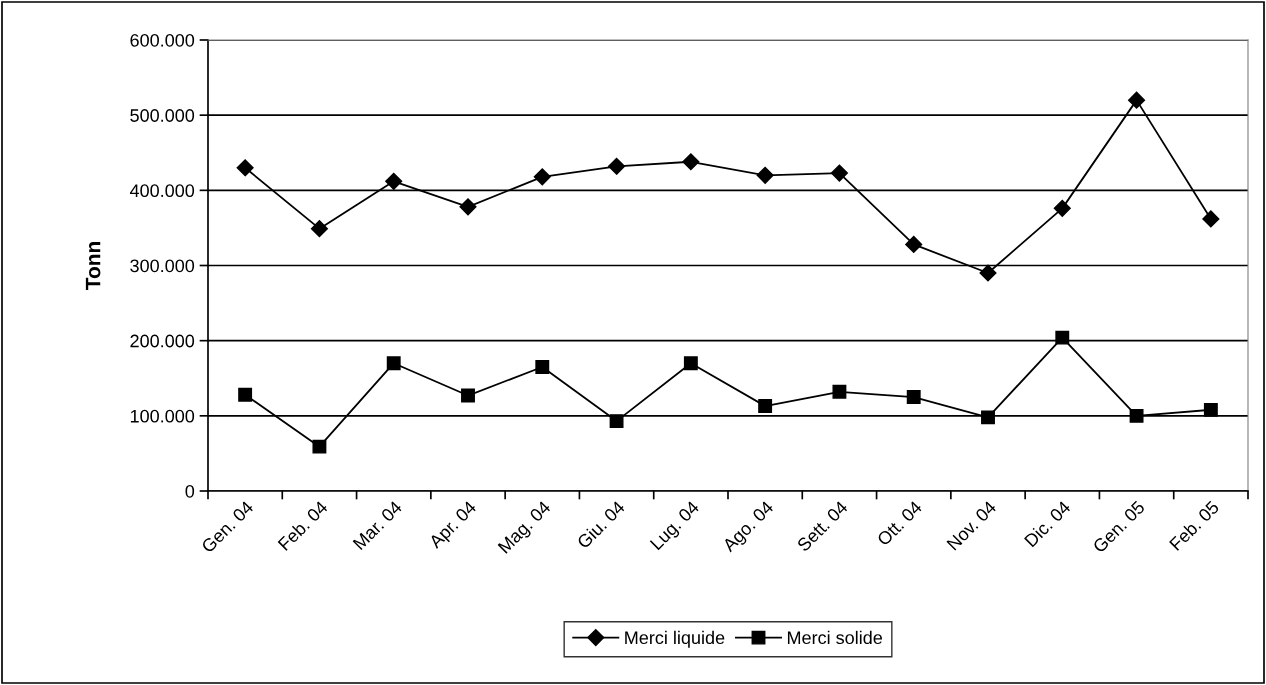  Describe the element at coordinates (1047, 523) in the screenshot. I see `x-tick-label: Dic. 04` at that location.